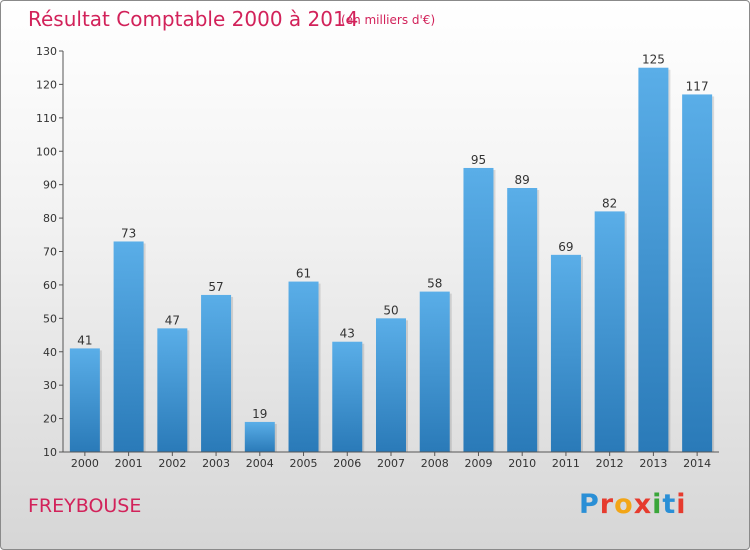  I want to click on value-label-2014: 117, so click(697, 86).